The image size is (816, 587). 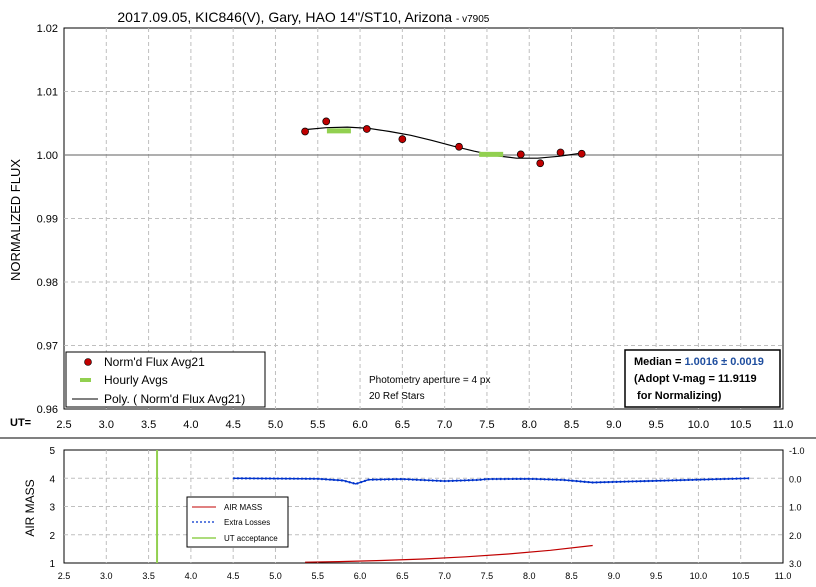 I want to click on flux-x-tick-label: 10.0, so click(x=698, y=425).